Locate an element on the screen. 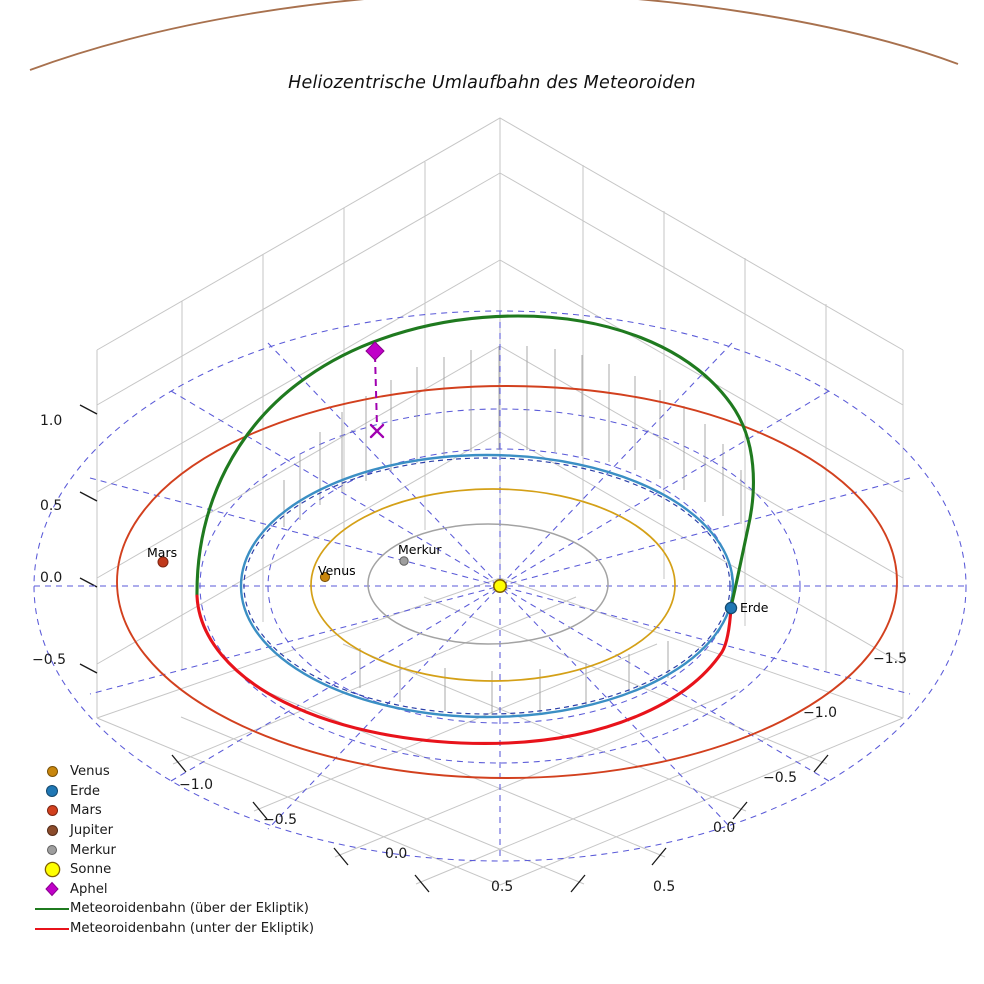  meteoroid-orbit-below-ecliptic is located at coordinates (464, 669).